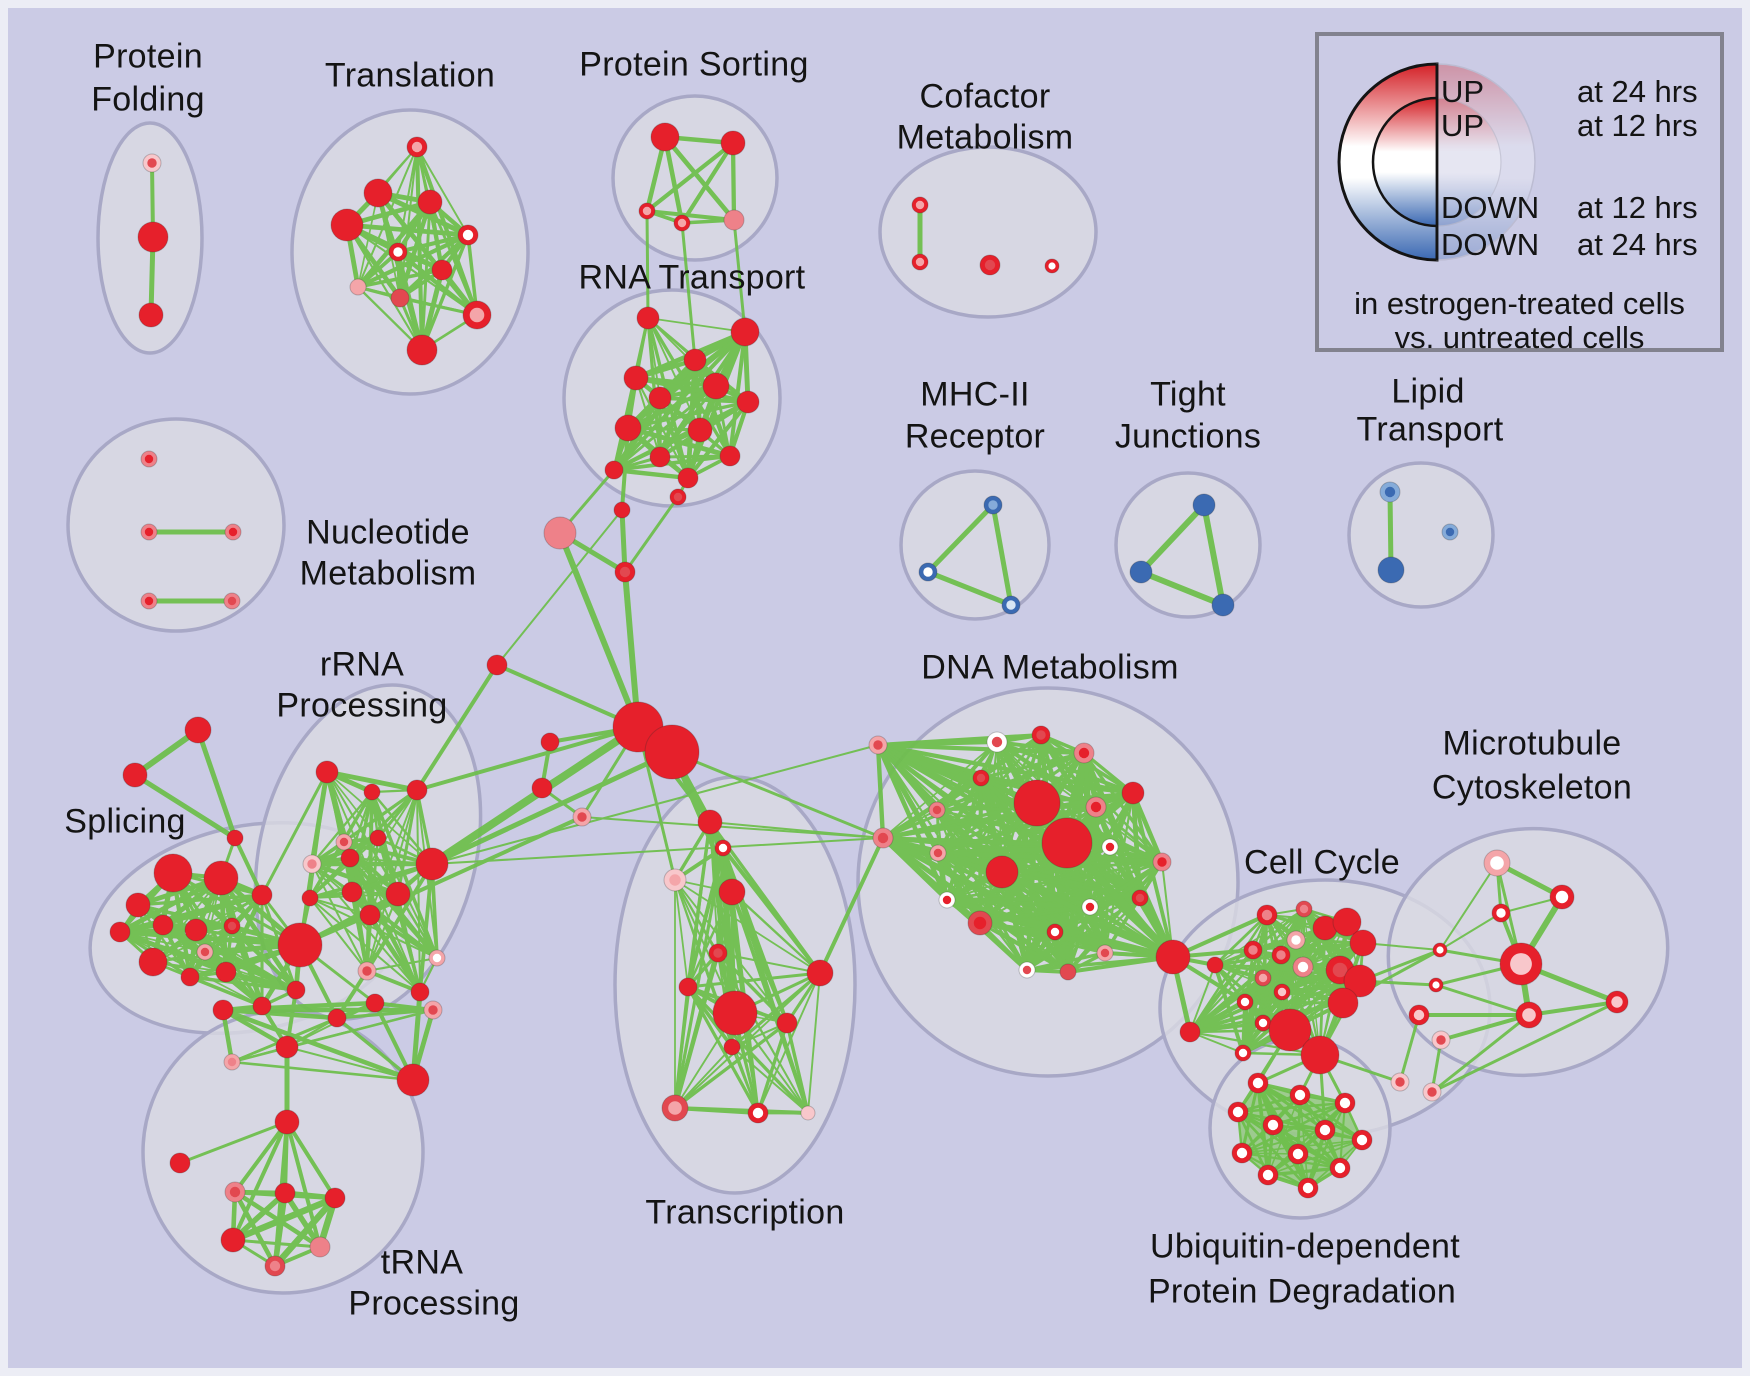  Describe the element at coordinates (148, 99) in the screenshot. I see `cluster-label-protein-folding: Folding` at that location.